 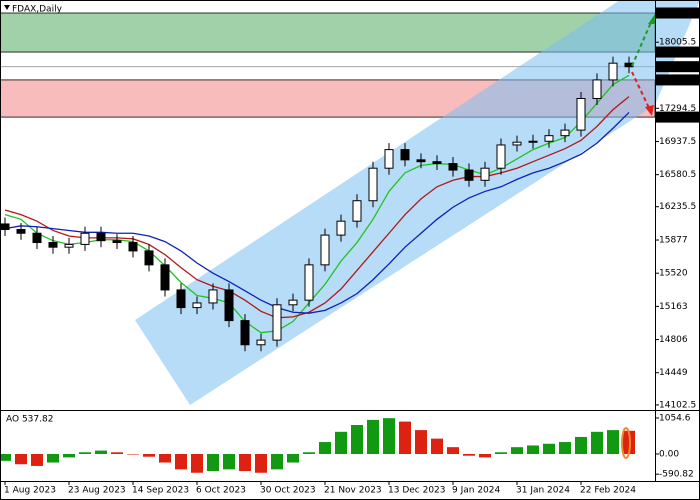 What do you see at coordinates (642, 43) in the screenshot?
I see `up-arrow` at bounding box center [642, 43].